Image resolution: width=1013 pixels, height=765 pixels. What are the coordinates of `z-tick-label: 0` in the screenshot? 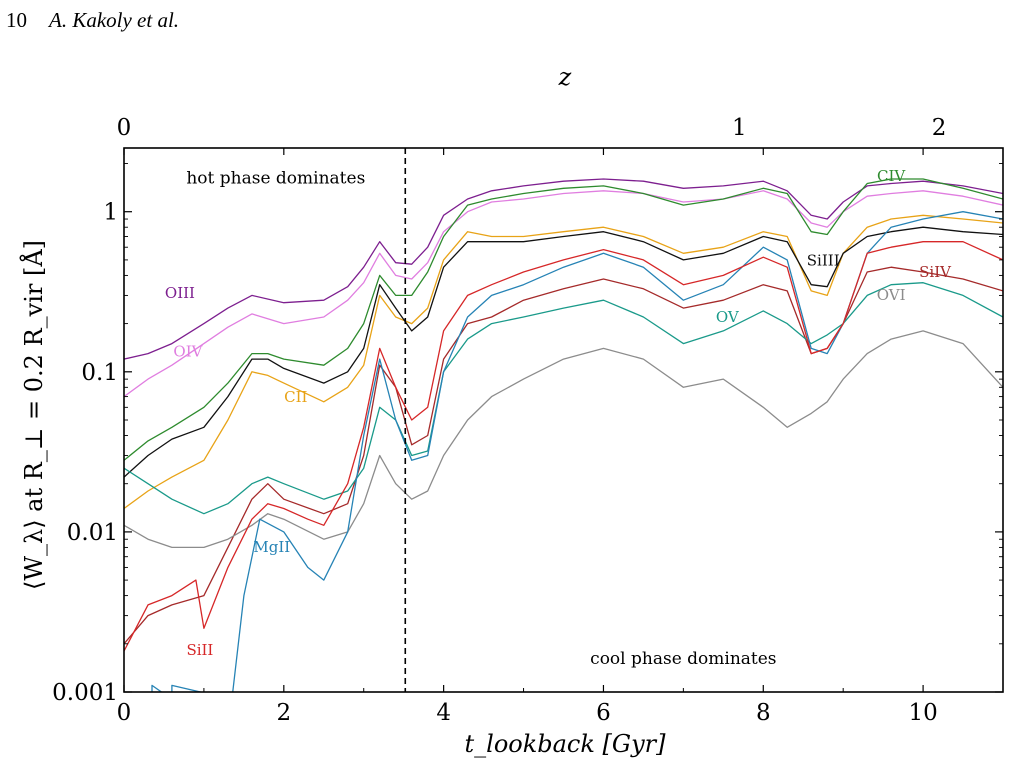 It's located at (124, 128).